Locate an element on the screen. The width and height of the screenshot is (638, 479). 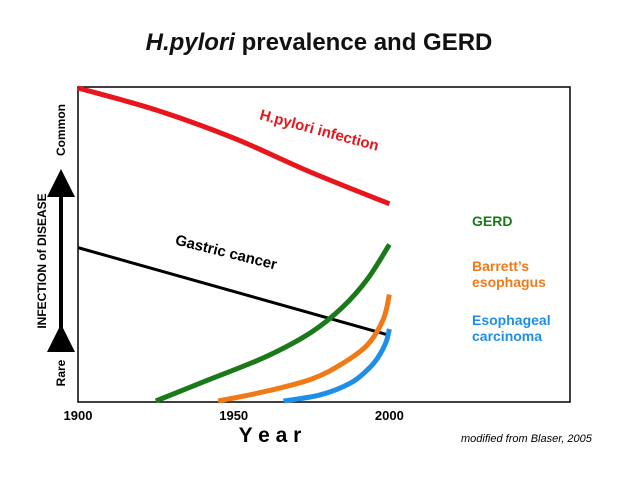
chart-title-rest: prevalence and GERD is located at coordinates (363, 42).